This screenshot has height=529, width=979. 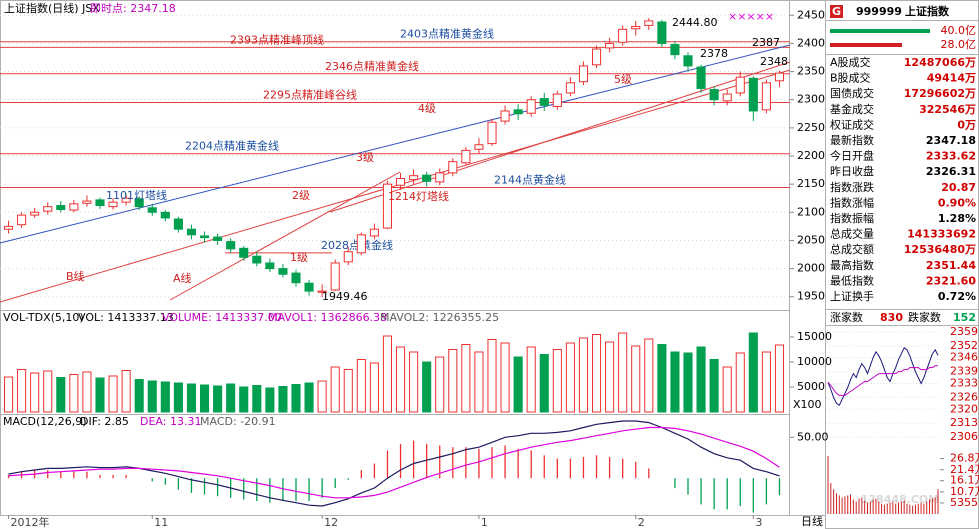 I want to click on y-tick-label: 2326, so click(x=964, y=396).